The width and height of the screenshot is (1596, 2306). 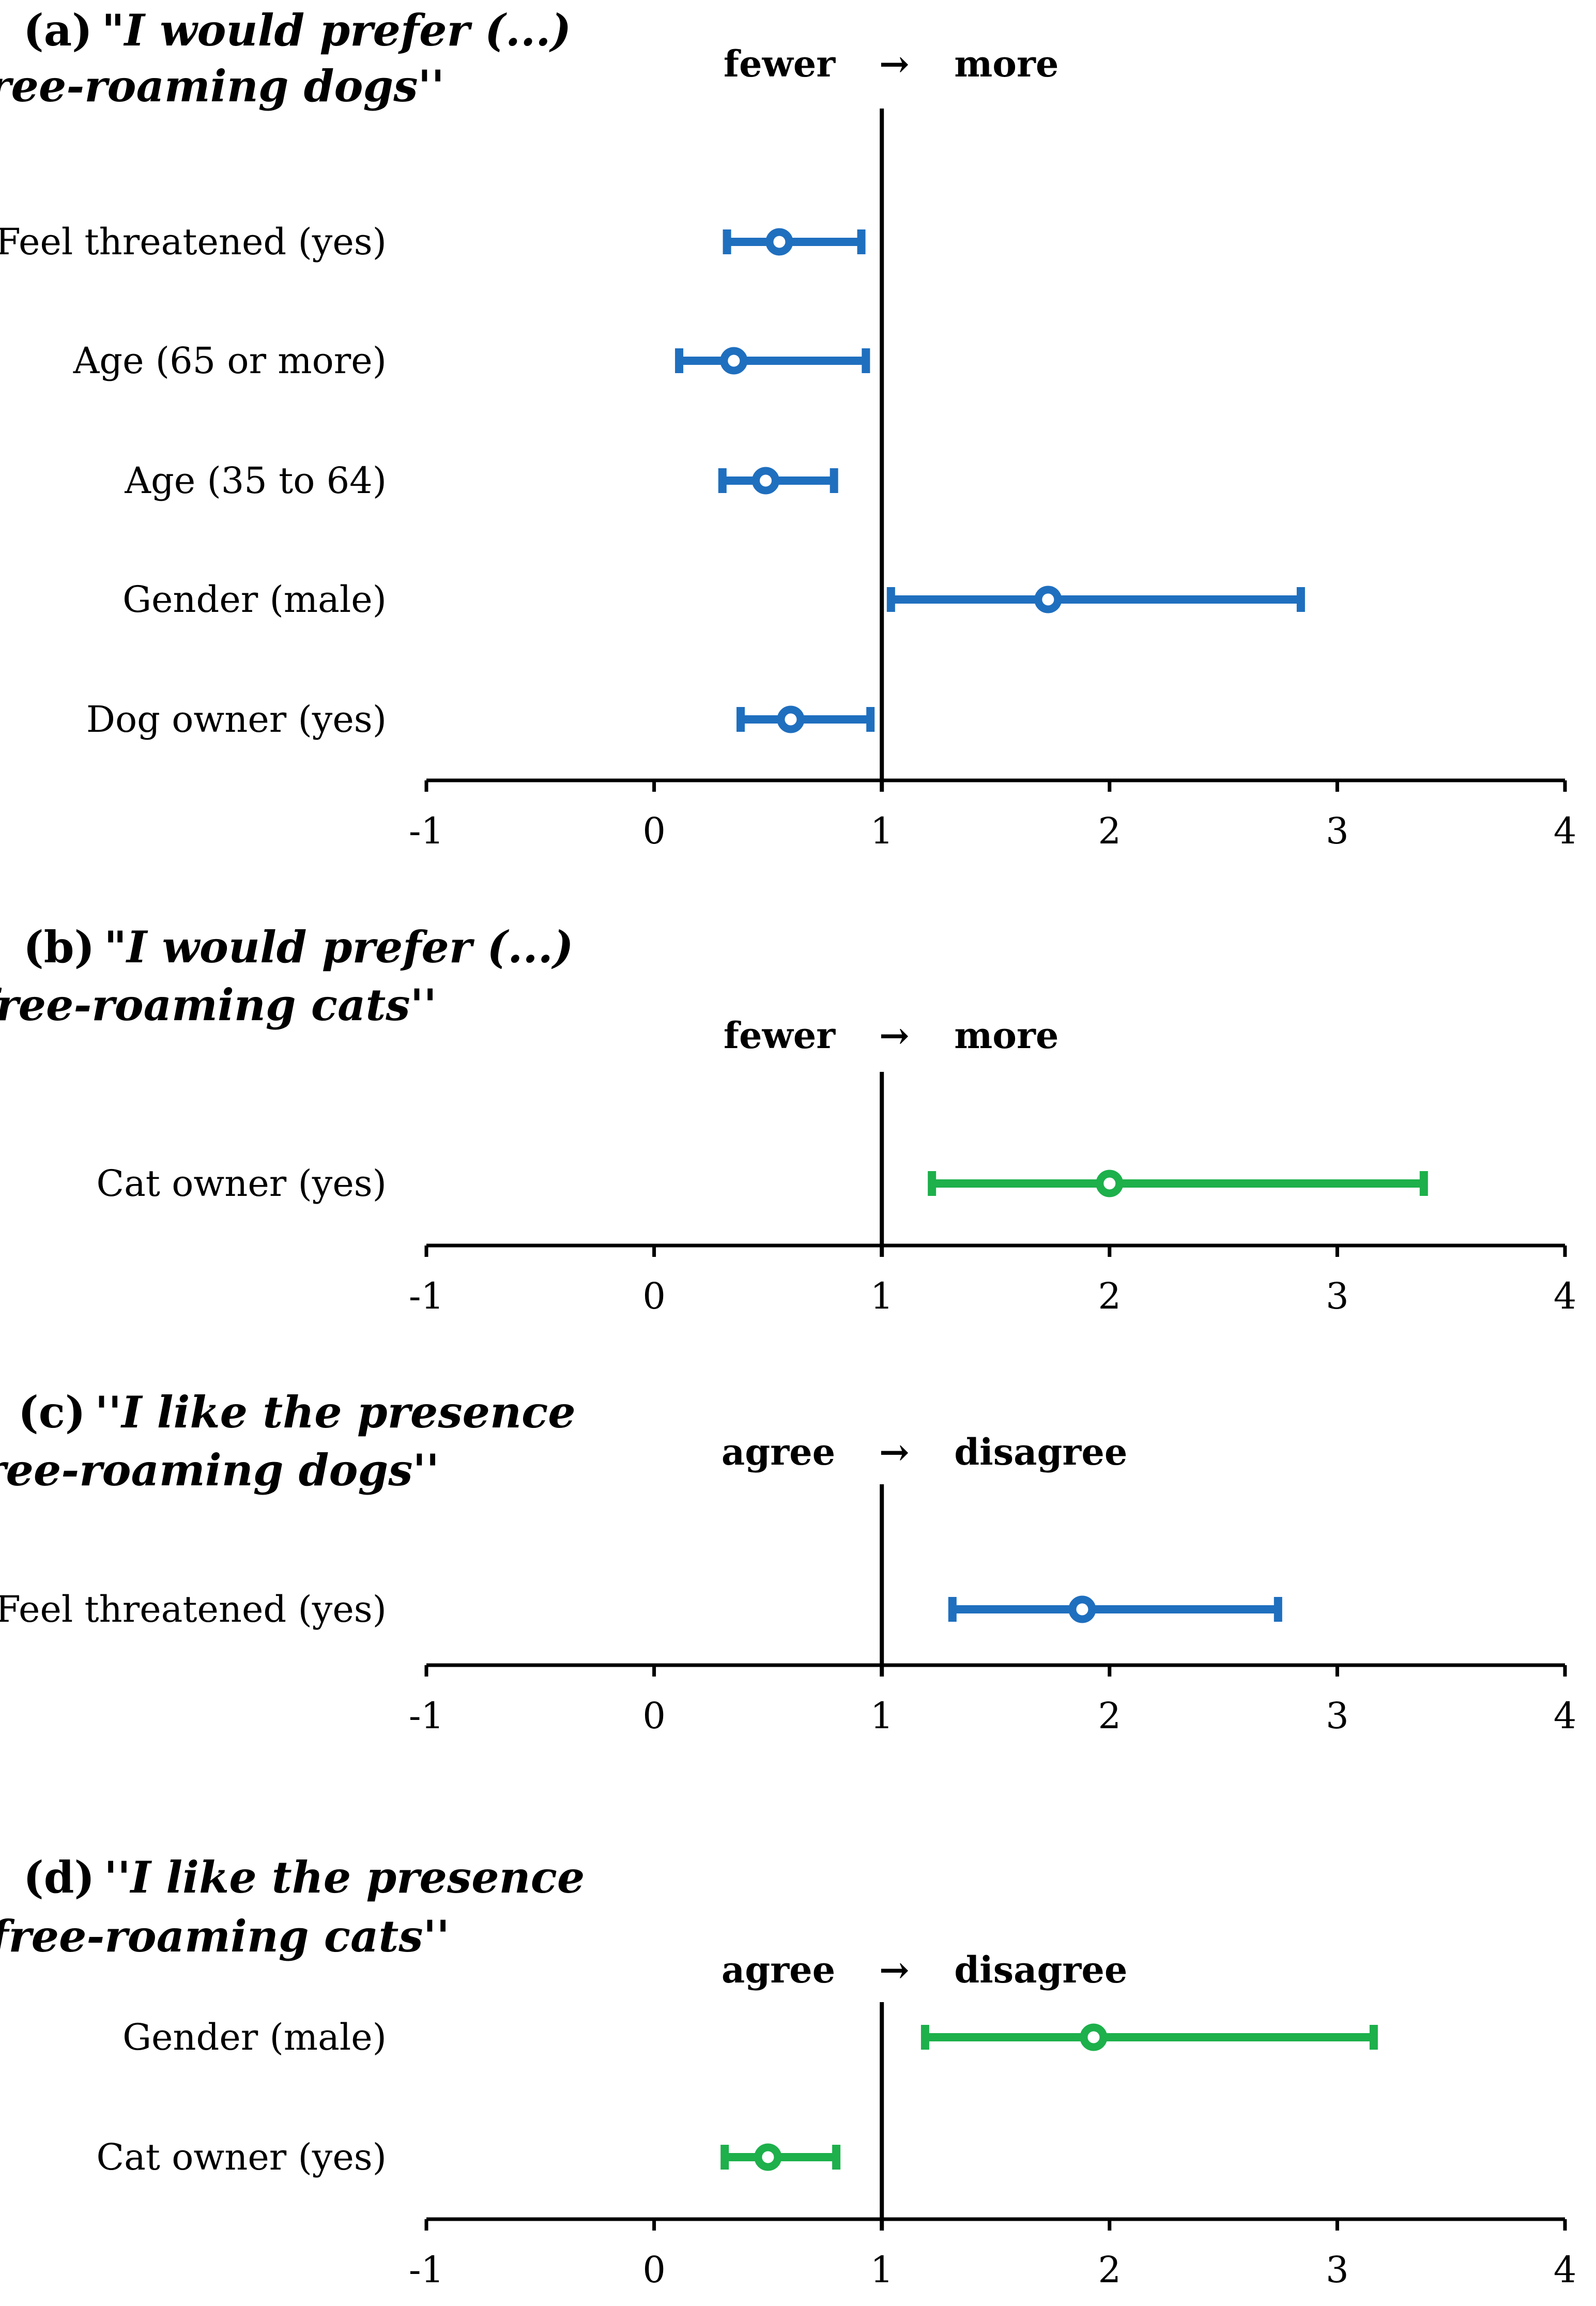 What do you see at coordinates (222, 86) in the screenshot?
I see `panel-title-line2: free-roaming dogs''` at bounding box center [222, 86].